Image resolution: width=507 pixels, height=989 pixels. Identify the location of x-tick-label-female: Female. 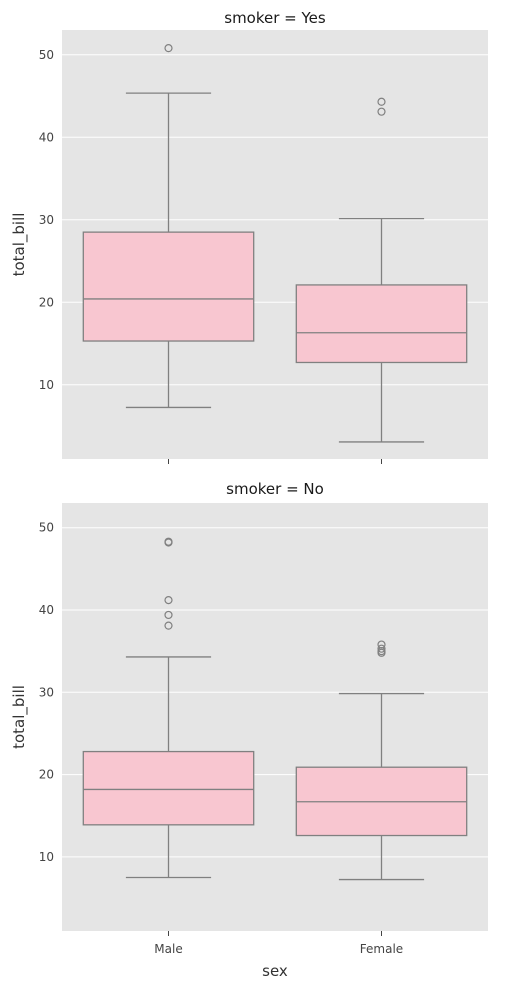
(381, 949).